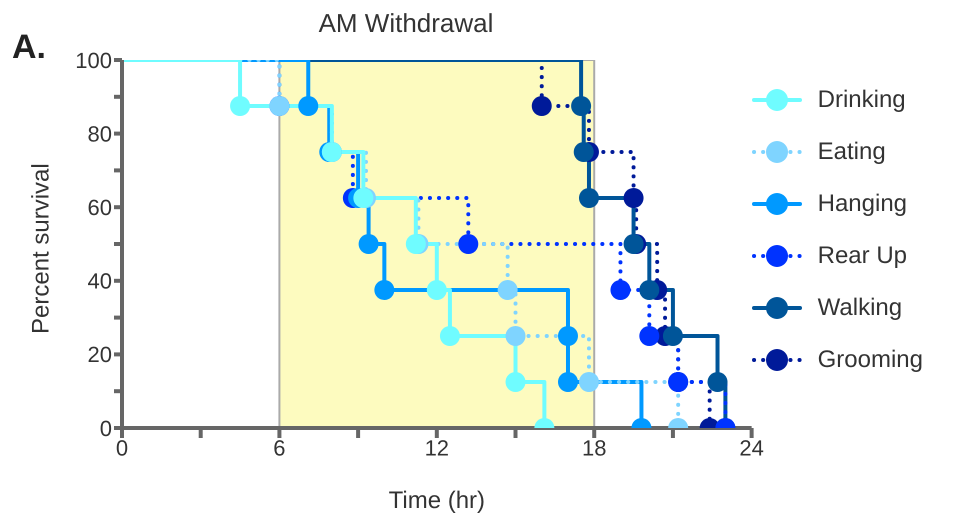 Image resolution: width=953 pixels, height=526 pixels. I want to click on text: A., so click(29, 47).